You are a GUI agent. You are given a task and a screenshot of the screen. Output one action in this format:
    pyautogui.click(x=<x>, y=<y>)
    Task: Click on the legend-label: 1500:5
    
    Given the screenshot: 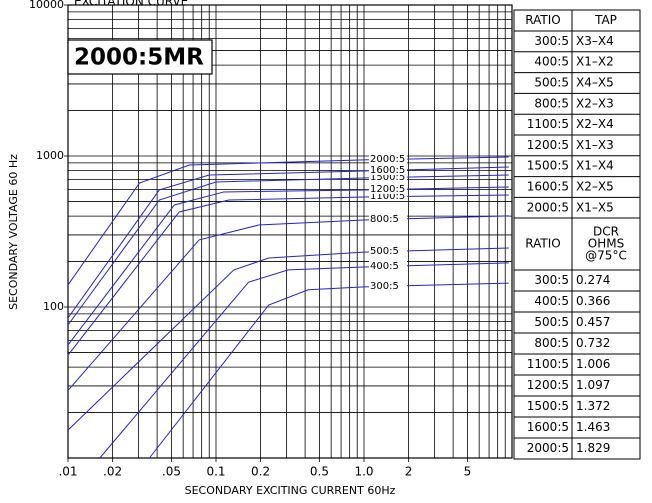 What is the action you would take?
    pyautogui.click(x=387, y=177)
    